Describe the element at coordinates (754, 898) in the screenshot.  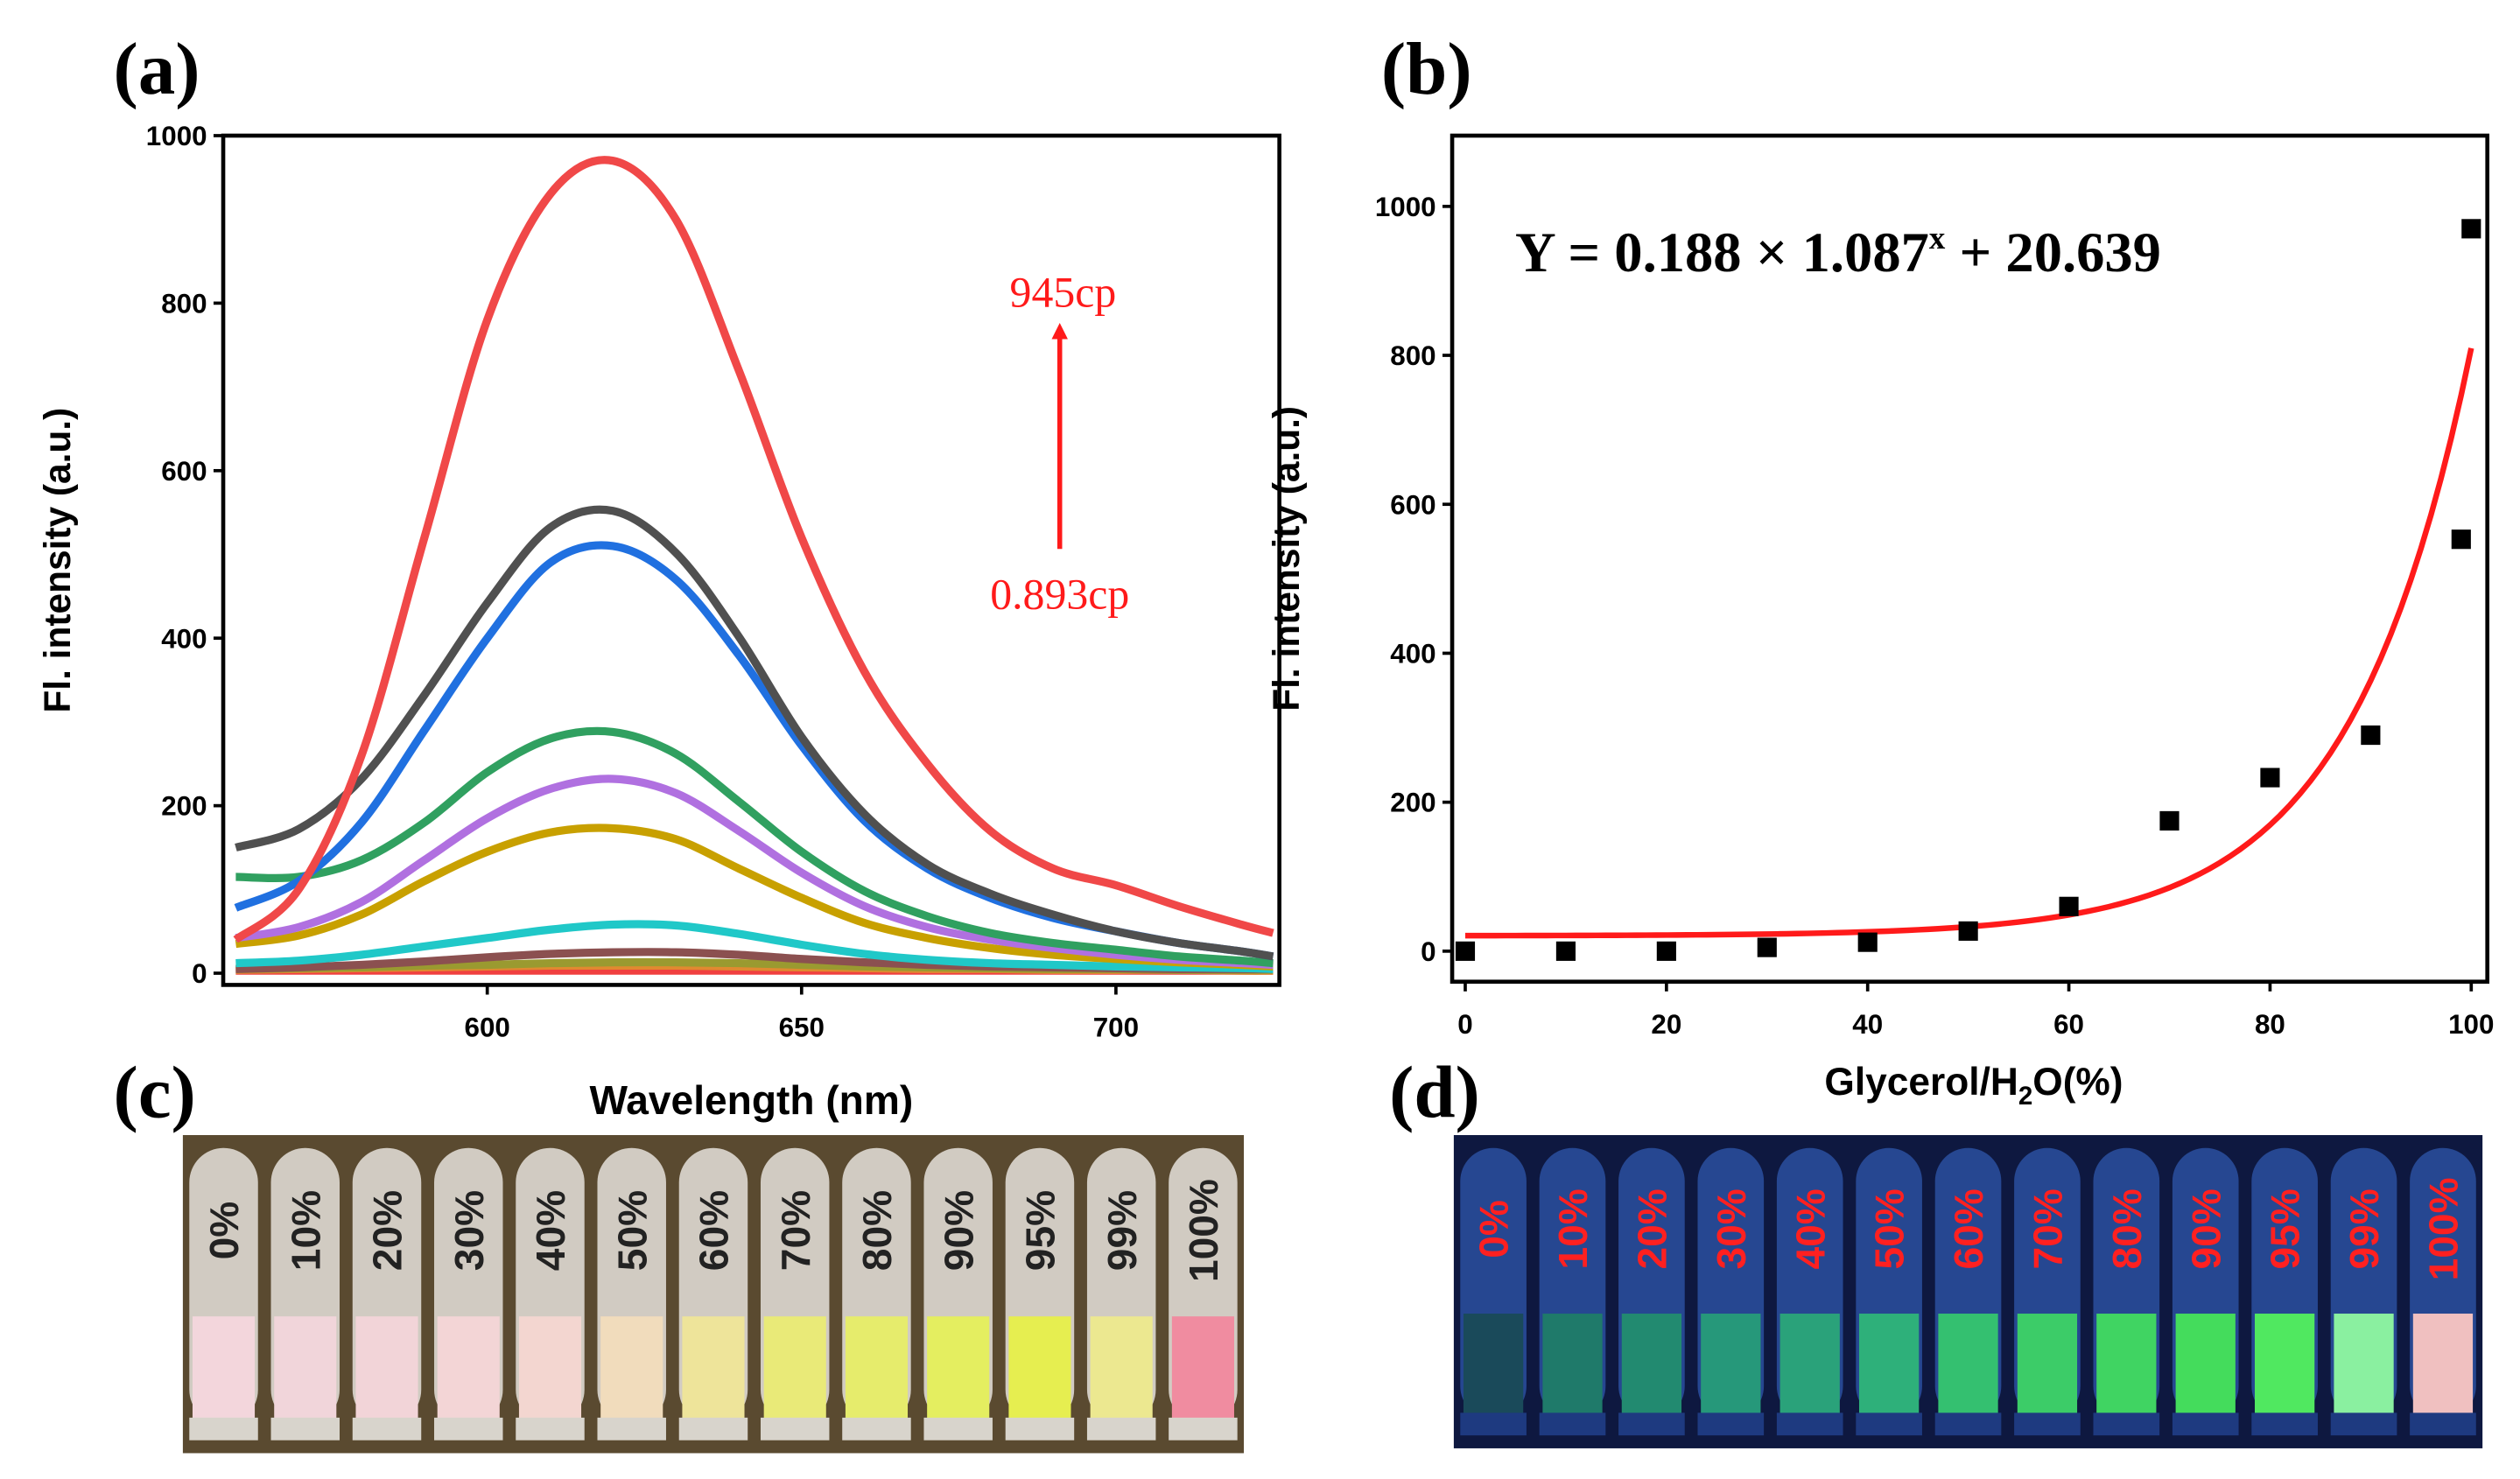
I see `series-line-gold` at that location.